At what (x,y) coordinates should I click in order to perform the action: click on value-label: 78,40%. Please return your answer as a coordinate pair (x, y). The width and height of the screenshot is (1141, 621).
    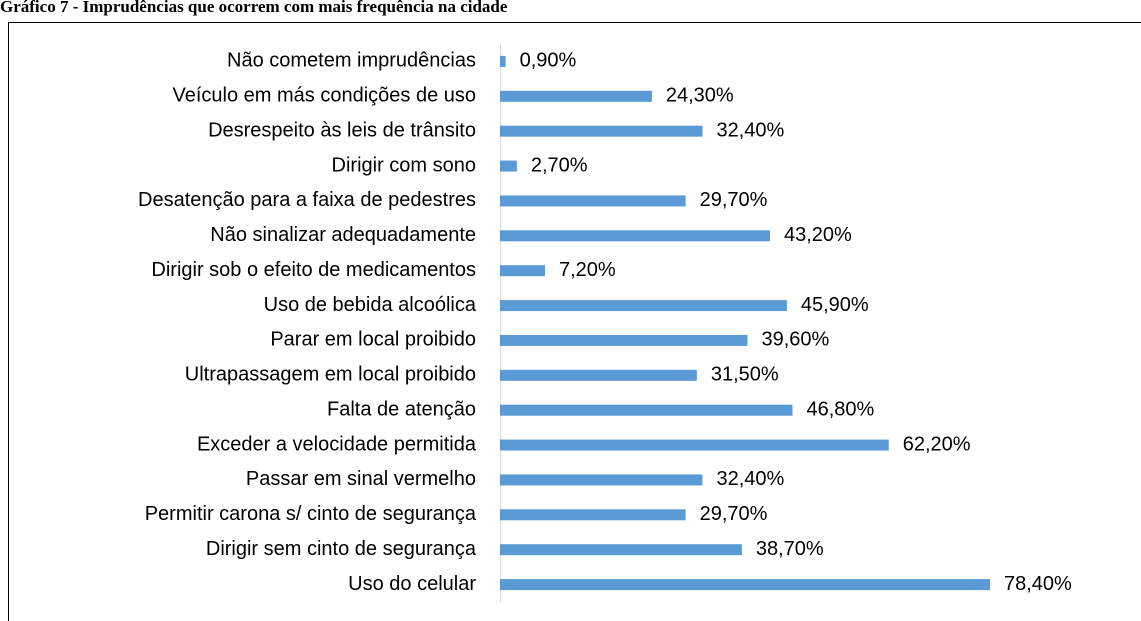
    Looking at the image, I should click on (1038, 584).